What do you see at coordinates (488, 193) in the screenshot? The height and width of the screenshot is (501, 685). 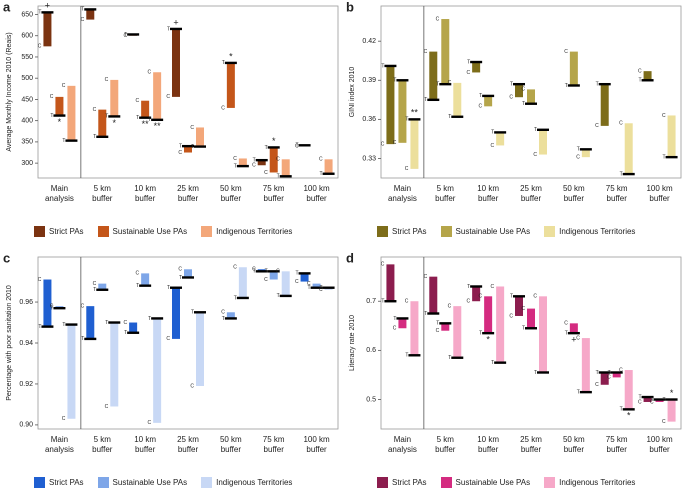 I see `x-tick-label: 10 km buffer` at bounding box center [488, 193].